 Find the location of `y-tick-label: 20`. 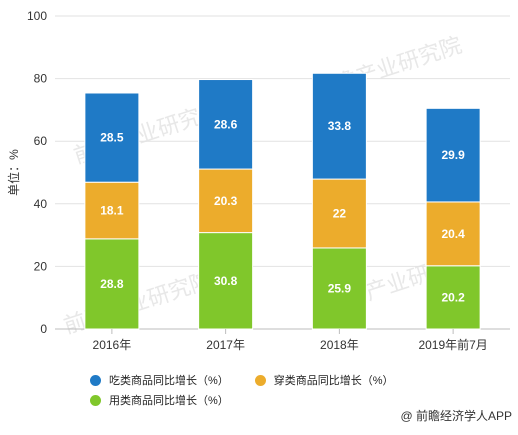

y-tick-label: 20 is located at coordinates (41, 266).